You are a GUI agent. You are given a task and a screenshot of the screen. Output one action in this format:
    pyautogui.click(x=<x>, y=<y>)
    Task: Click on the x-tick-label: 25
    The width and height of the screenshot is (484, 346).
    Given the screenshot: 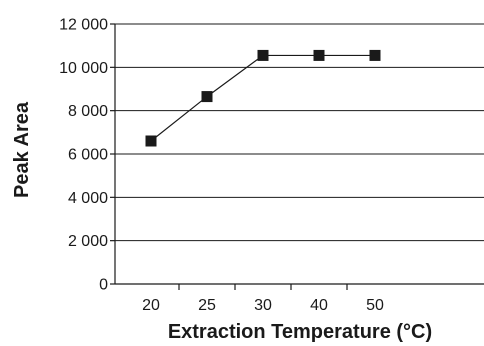 What is the action you would take?
    pyautogui.click(x=207, y=305)
    